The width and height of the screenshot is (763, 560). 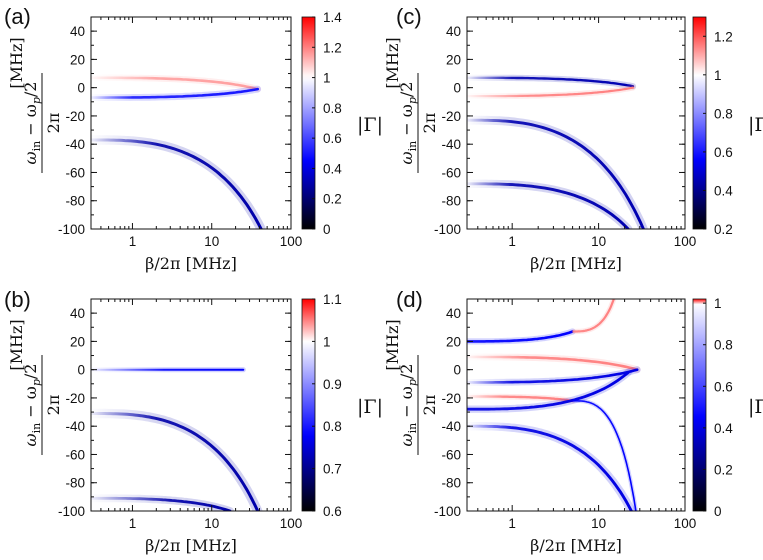 I want to click on colorbar-tick-label: 0.9, so click(x=332, y=384).